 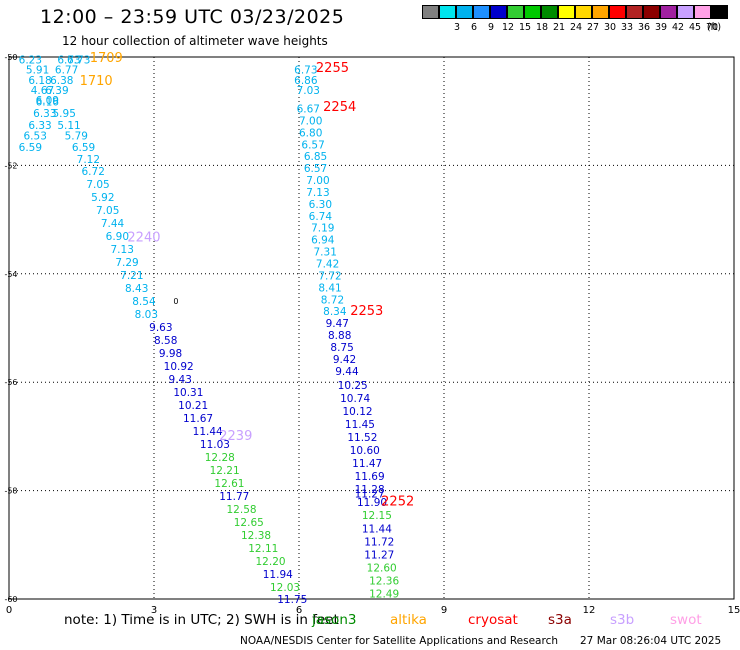 I want to click on pass-label: 2253, so click(x=366, y=311).